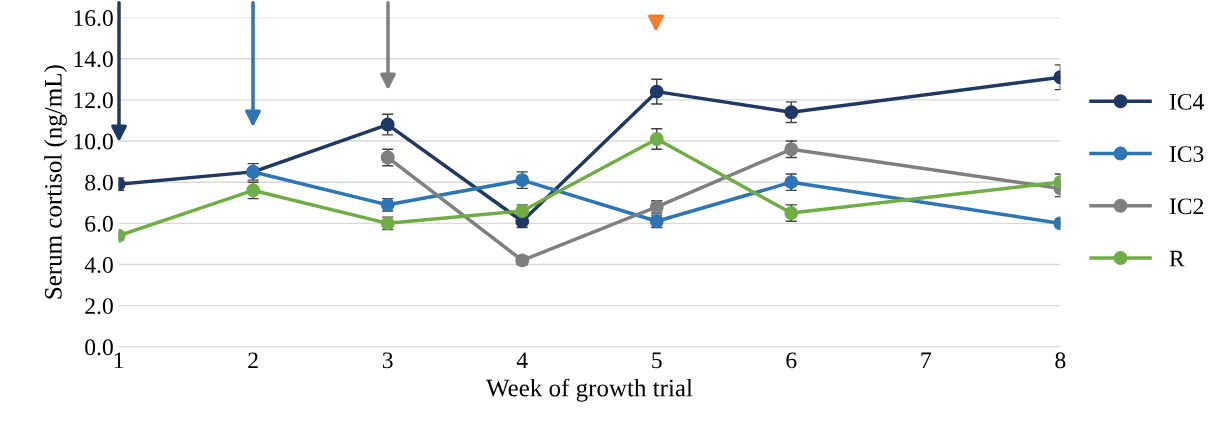 Image resolution: width=1223 pixels, height=439 pixels. I want to click on x-tick-label: 6, so click(791, 360).